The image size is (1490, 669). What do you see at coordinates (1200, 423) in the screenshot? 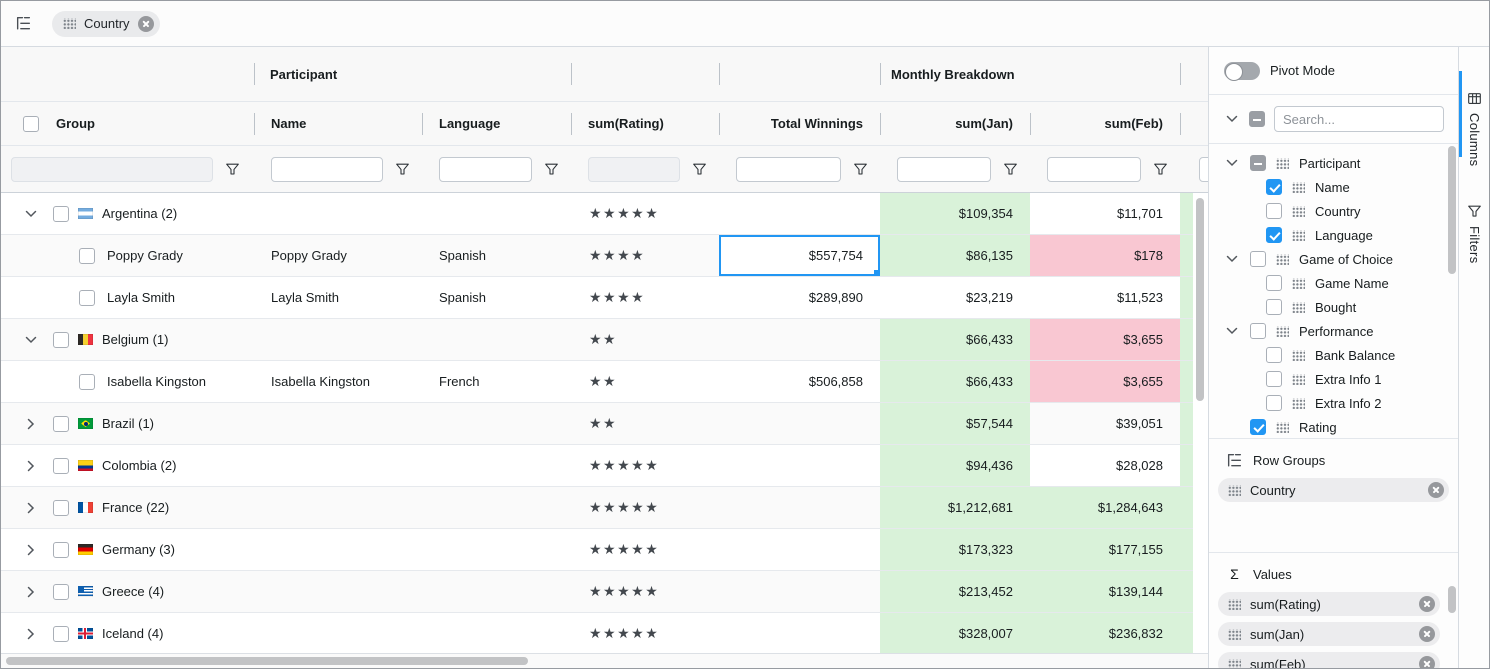
I see `vertical-scrollbar` at bounding box center [1200, 423].